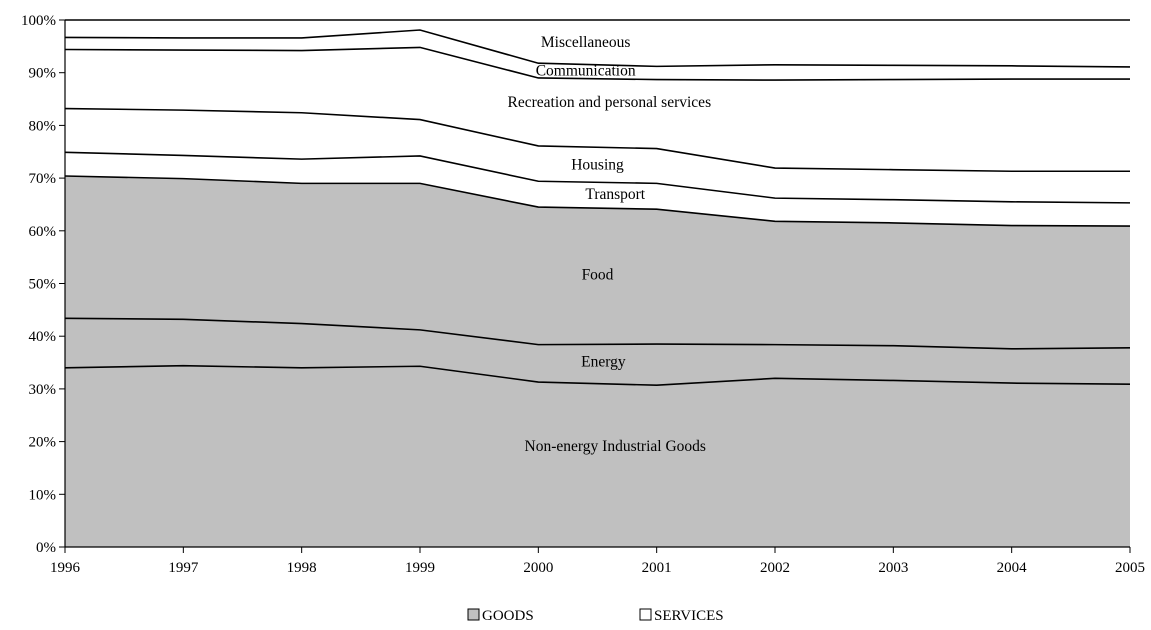  What do you see at coordinates (302, 568) in the screenshot?
I see `x-tick-label: 1998` at bounding box center [302, 568].